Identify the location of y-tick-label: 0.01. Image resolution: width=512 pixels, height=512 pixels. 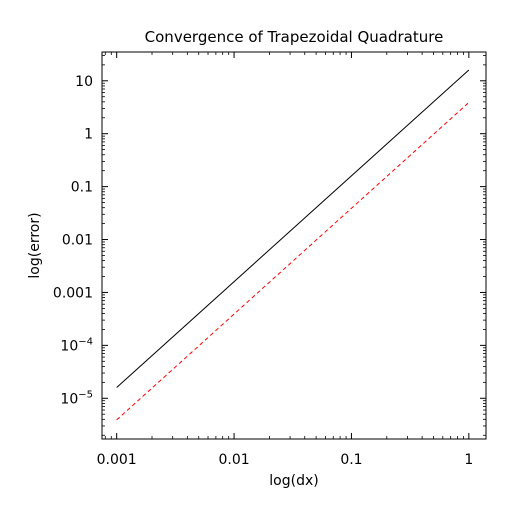
(77, 241).